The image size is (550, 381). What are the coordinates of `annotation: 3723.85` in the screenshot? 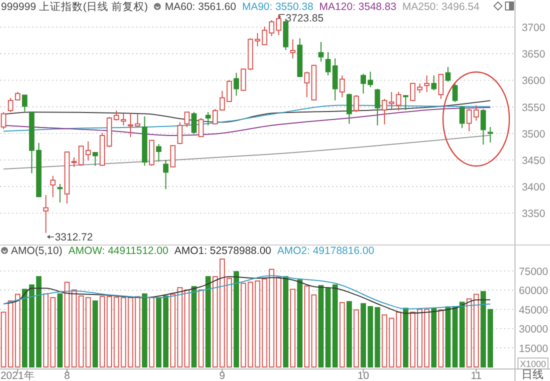 It's located at (305, 18).